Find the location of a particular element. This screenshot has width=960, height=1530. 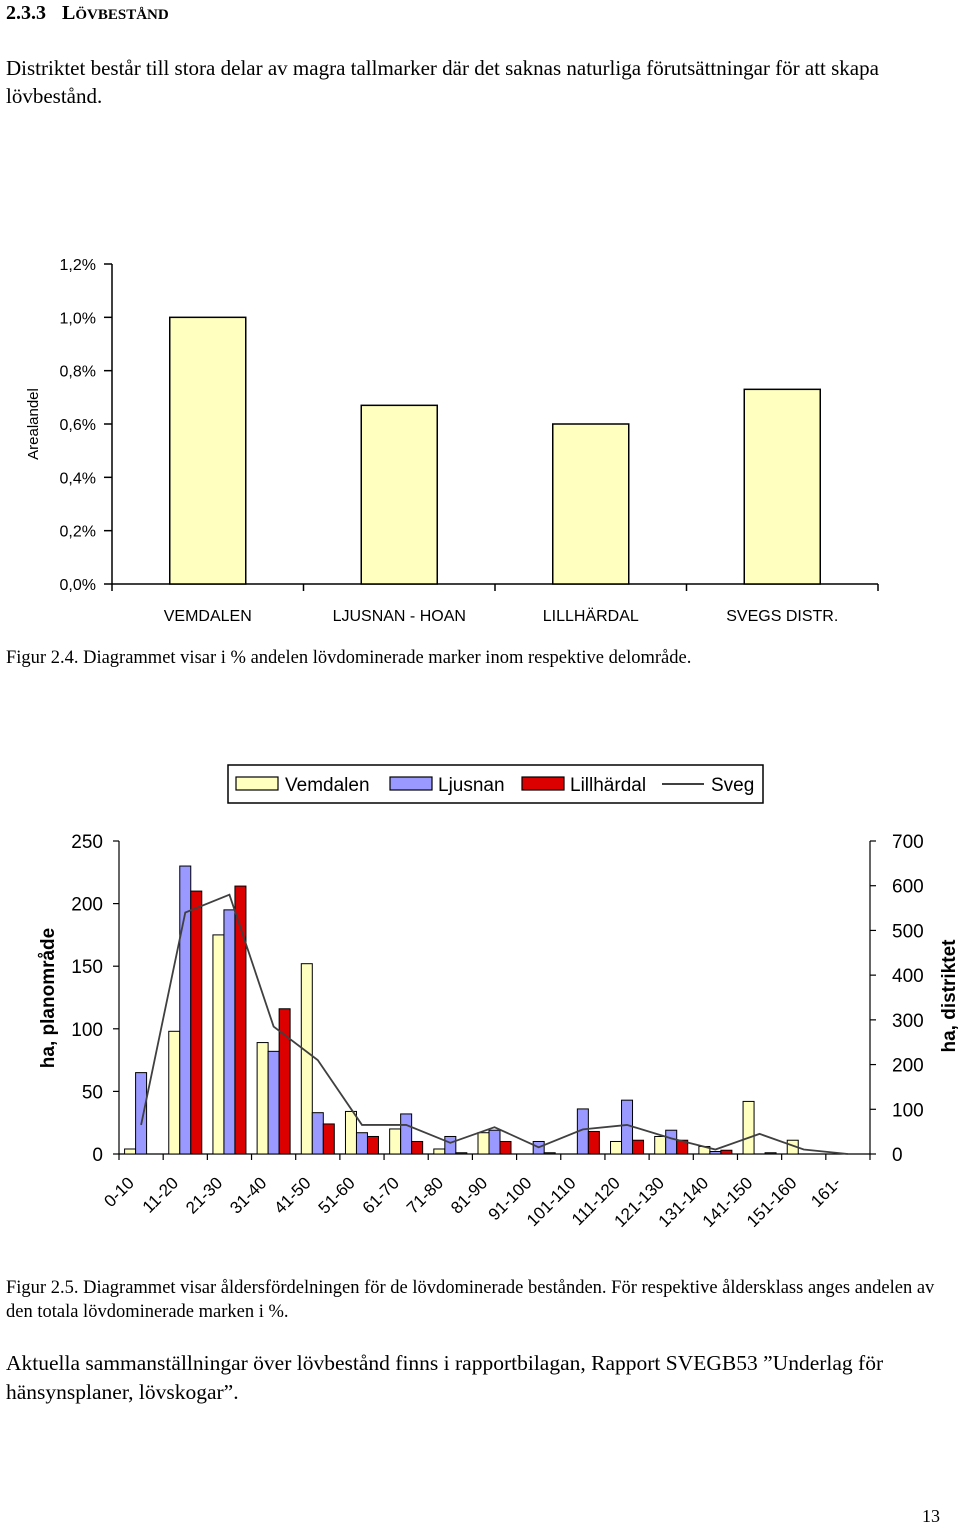

chart1-x-tick-label: LILLHÄRDAL is located at coordinates (591, 616).